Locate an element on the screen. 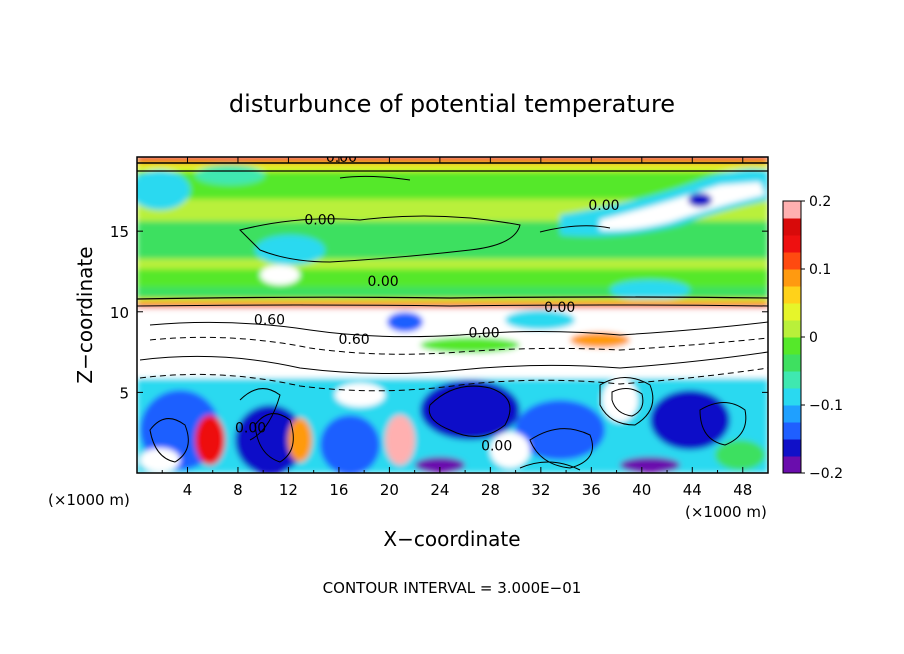 The height and width of the screenshot is (654, 904). colorbar-tick-label: 0.1 is located at coordinates (820, 270).